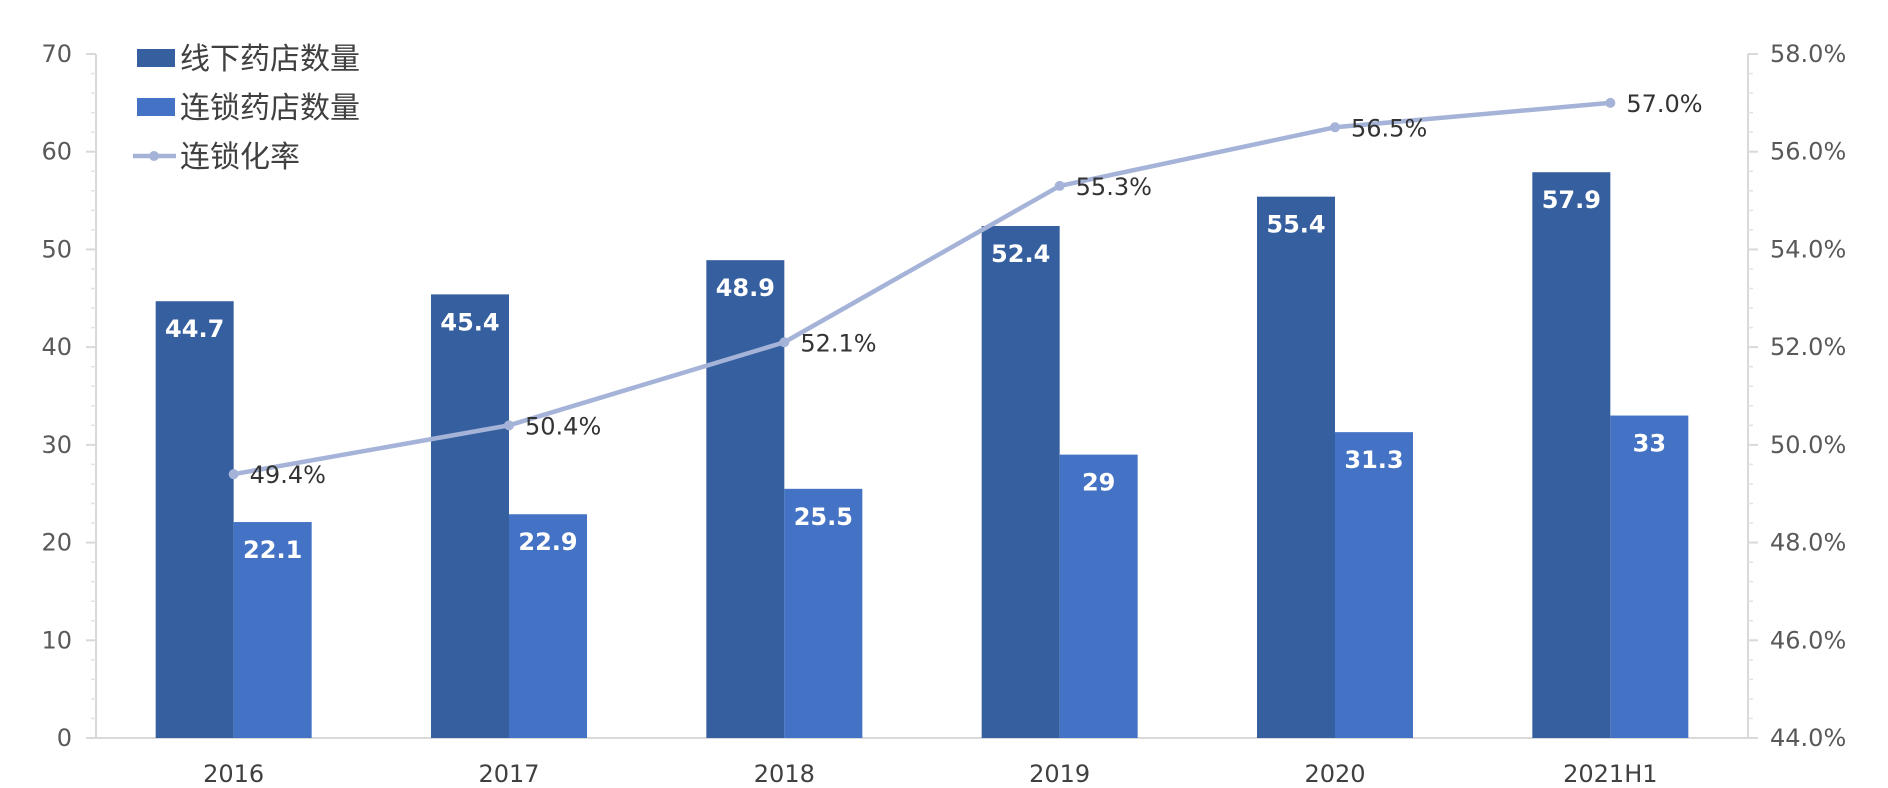 The height and width of the screenshot is (788, 1888). I want to click on bar-data-label: 31.3, so click(1373, 460).